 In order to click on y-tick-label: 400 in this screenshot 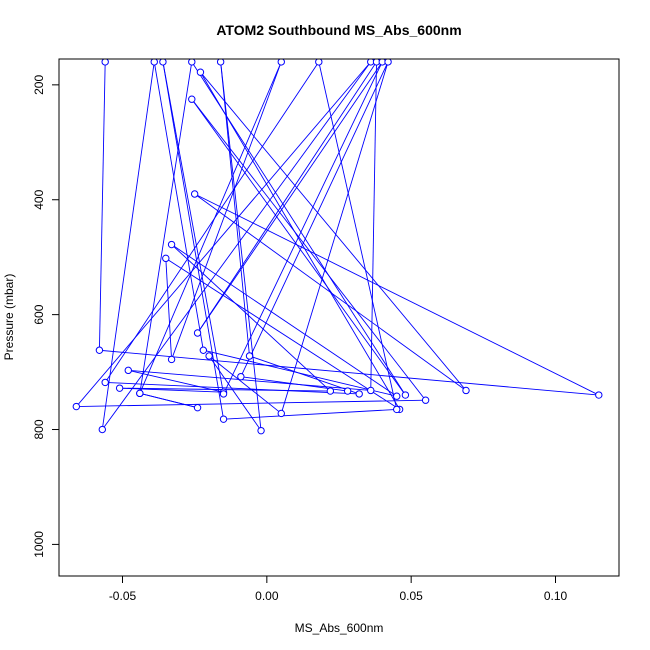, I will do `click(39, 199)`.